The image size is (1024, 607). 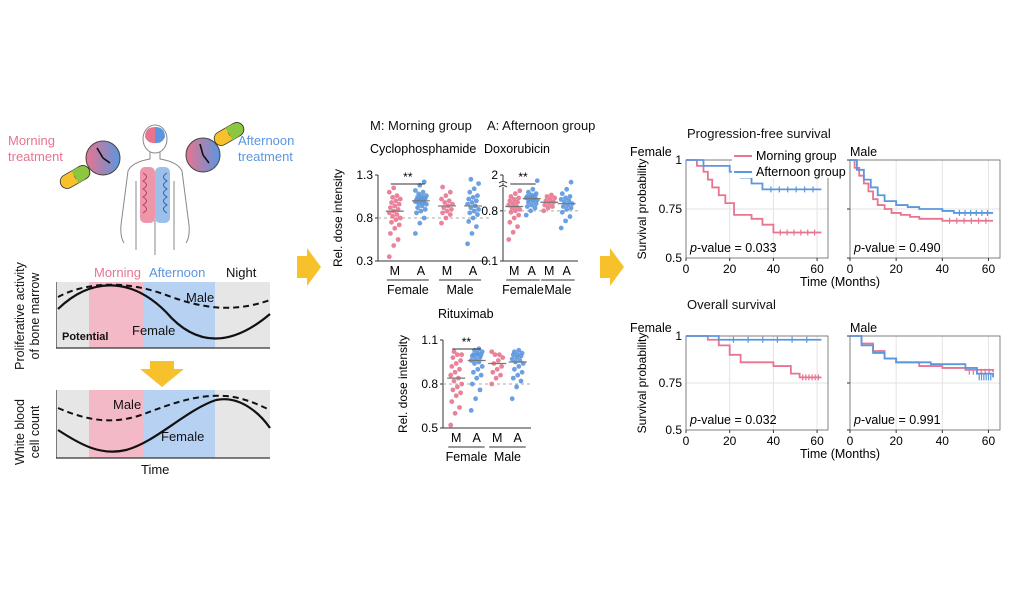 What do you see at coordinates (989, 441) in the screenshot?
I see `x-tick-label: 60` at bounding box center [989, 441].